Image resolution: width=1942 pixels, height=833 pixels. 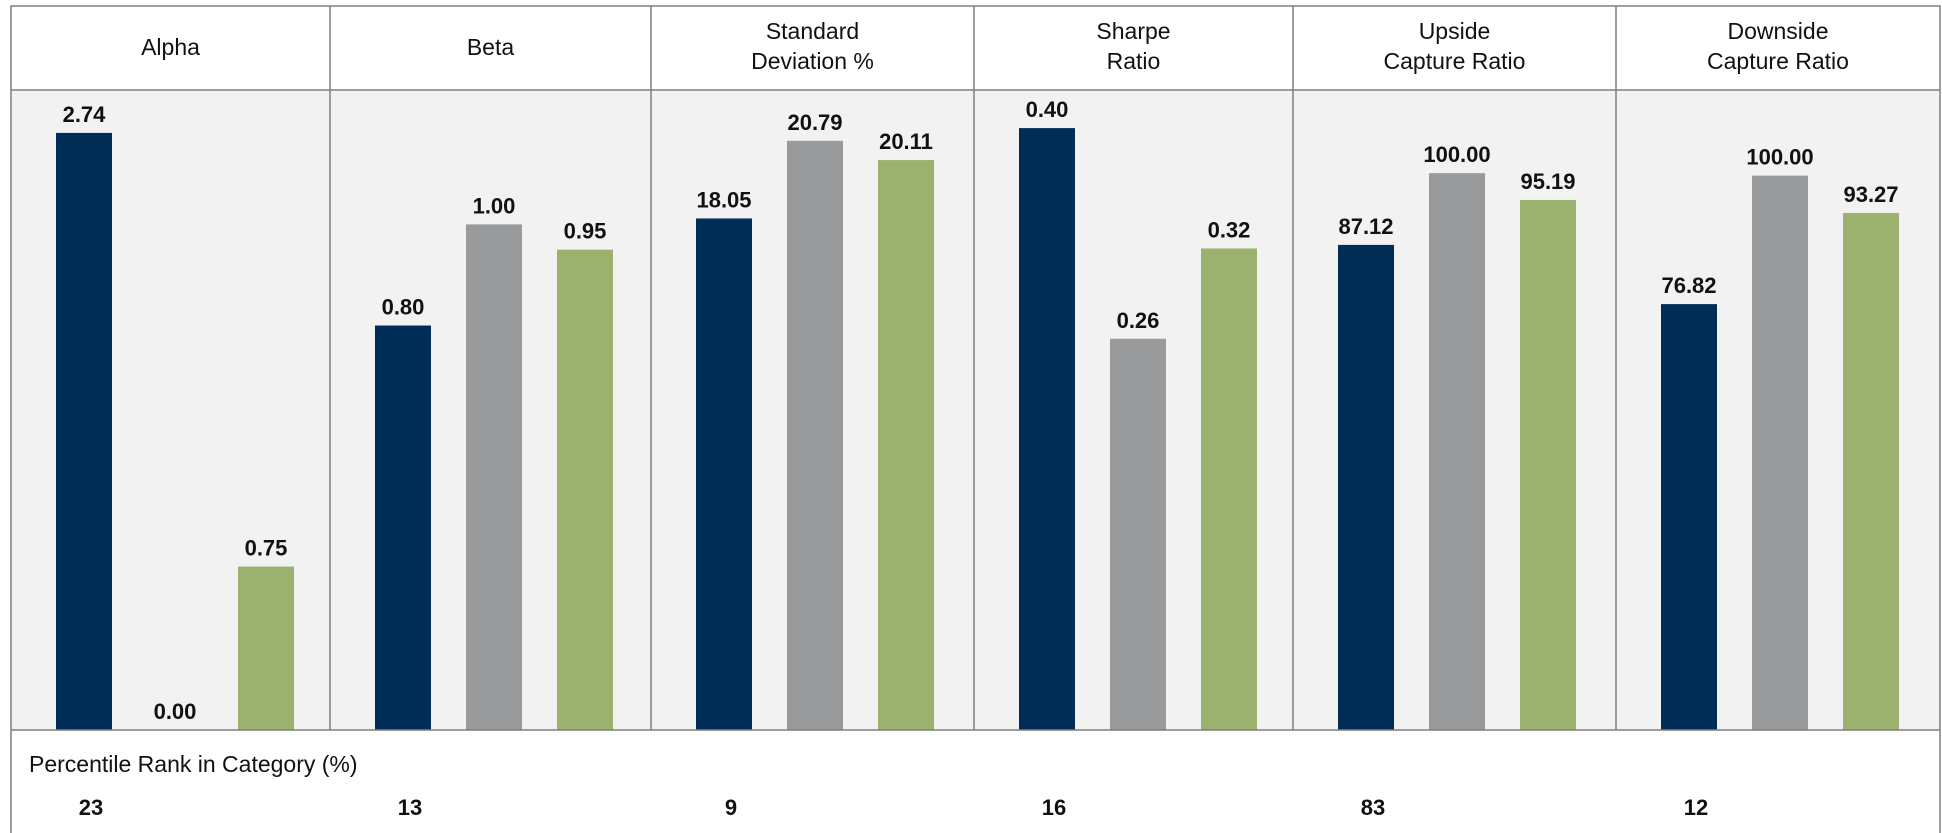 I want to click on panel-header: Downside, so click(x=1778, y=31).